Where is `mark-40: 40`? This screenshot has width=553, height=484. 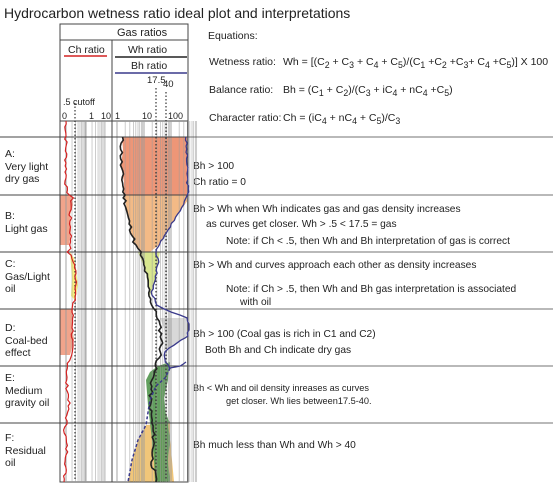
mark-40: 40 is located at coordinates (168, 84).